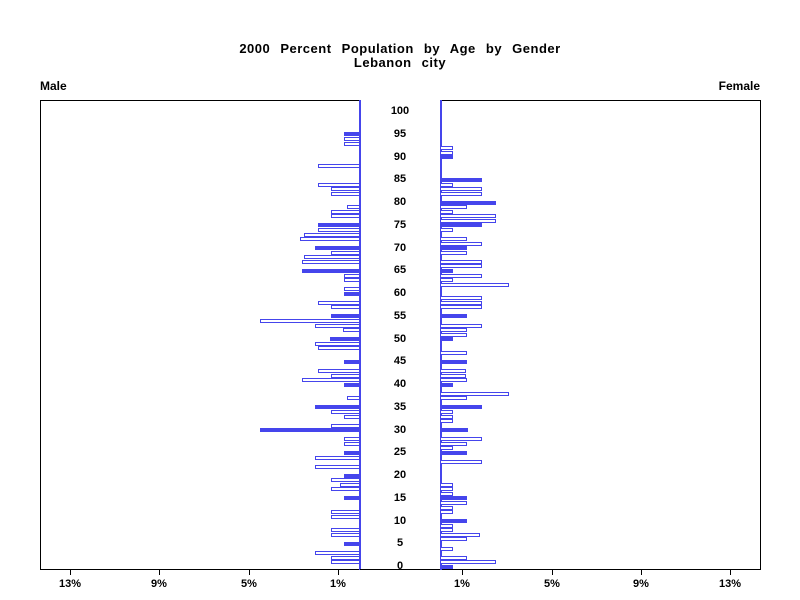 The width and height of the screenshot is (800, 600). I want to click on age-tick-label-10: 10, so click(400, 521).